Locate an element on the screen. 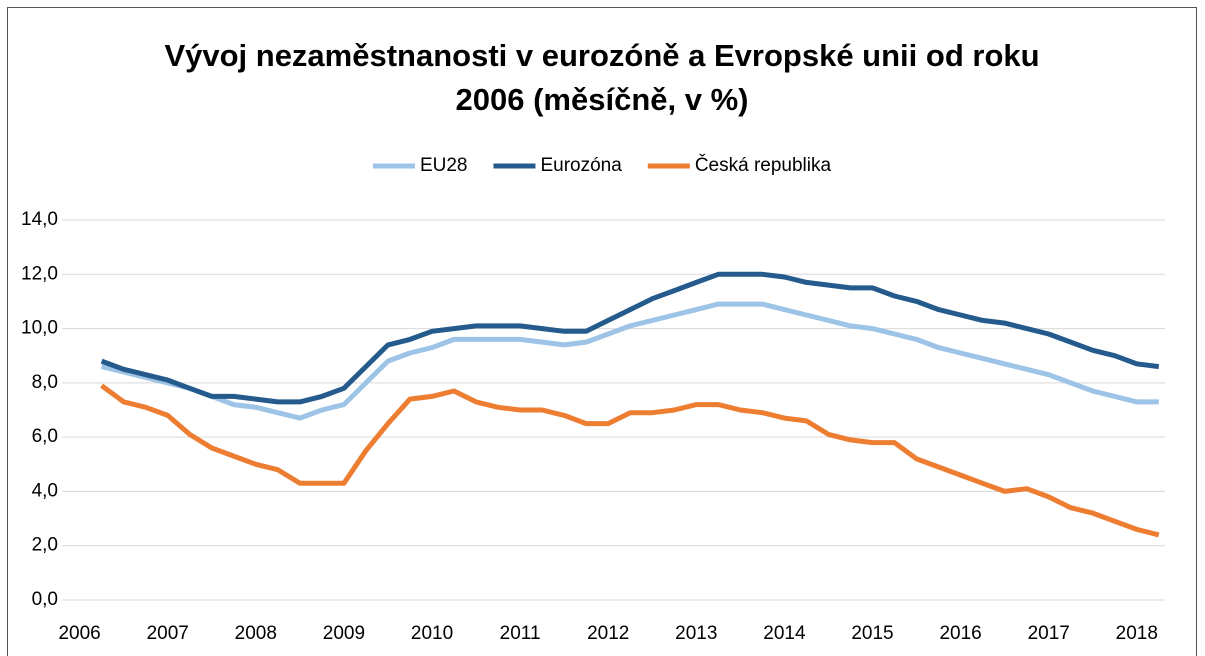  x-tick-label: 2018 is located at coordinates (1137, 633).